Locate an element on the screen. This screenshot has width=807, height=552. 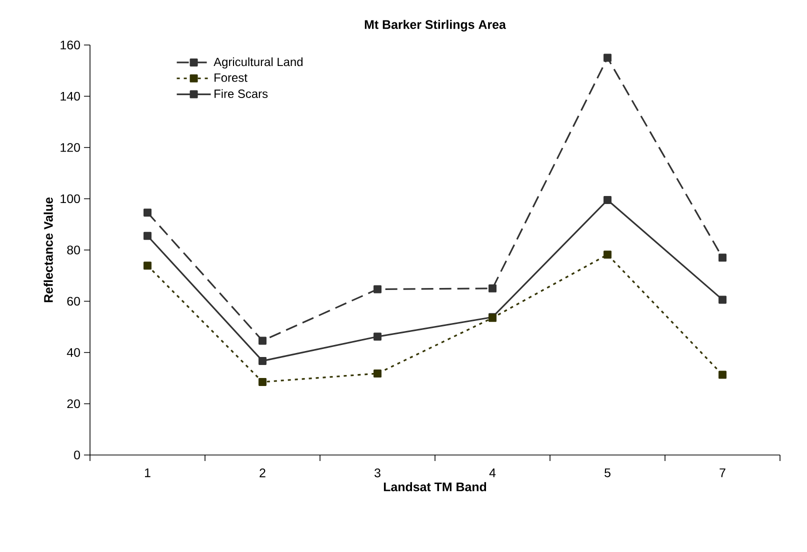
x-axis-title: Landsat TM Band is located at coordinates (435, 487).